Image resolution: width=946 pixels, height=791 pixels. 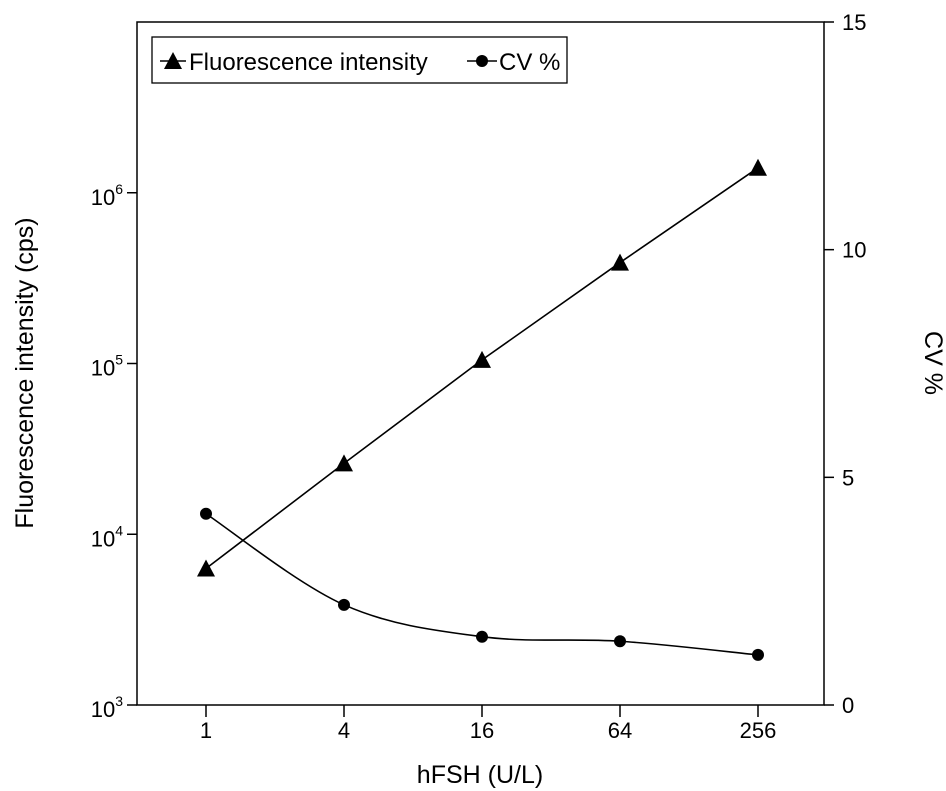 I want to click on x-tick-label: 16, so click(x=482, y=730).